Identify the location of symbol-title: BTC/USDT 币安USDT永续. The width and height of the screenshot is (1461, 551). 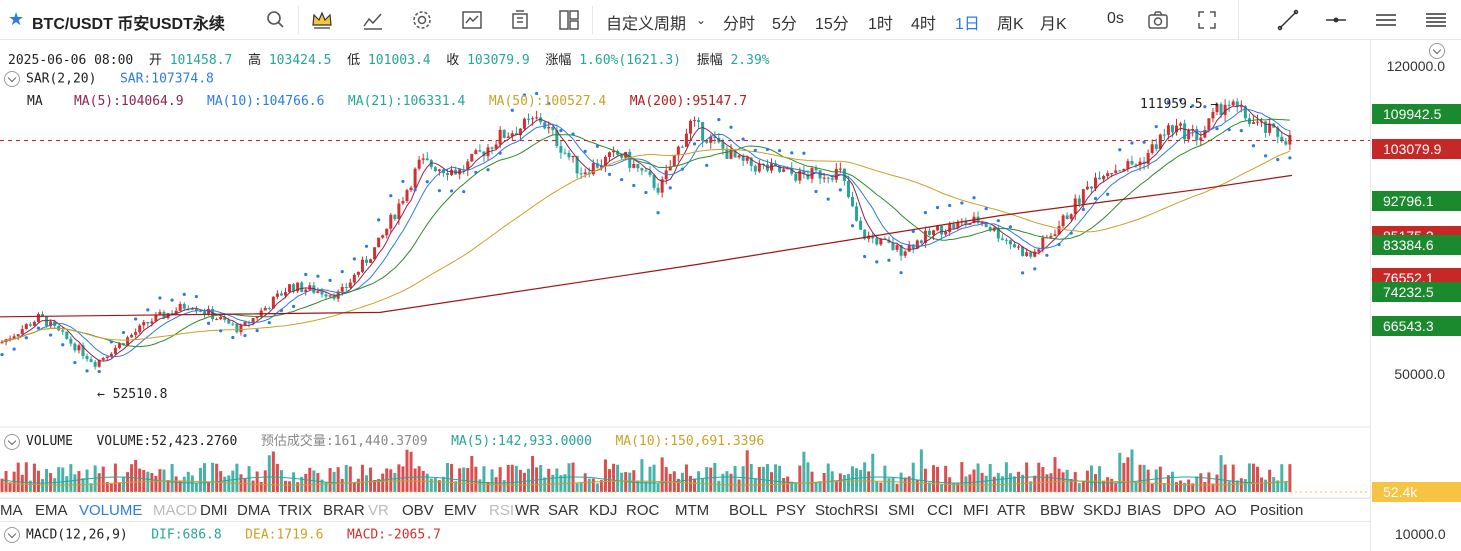
(128, 24).